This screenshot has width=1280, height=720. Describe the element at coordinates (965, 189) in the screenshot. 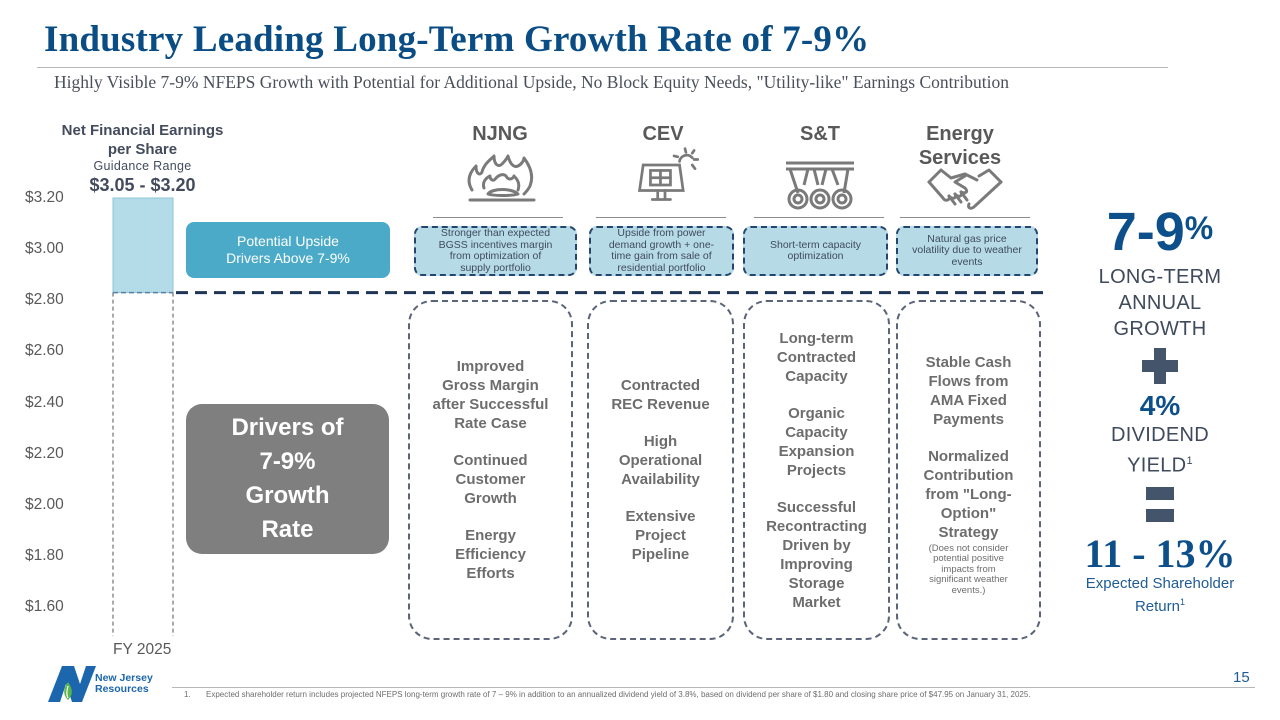

I see `handshake-icon` at that location.